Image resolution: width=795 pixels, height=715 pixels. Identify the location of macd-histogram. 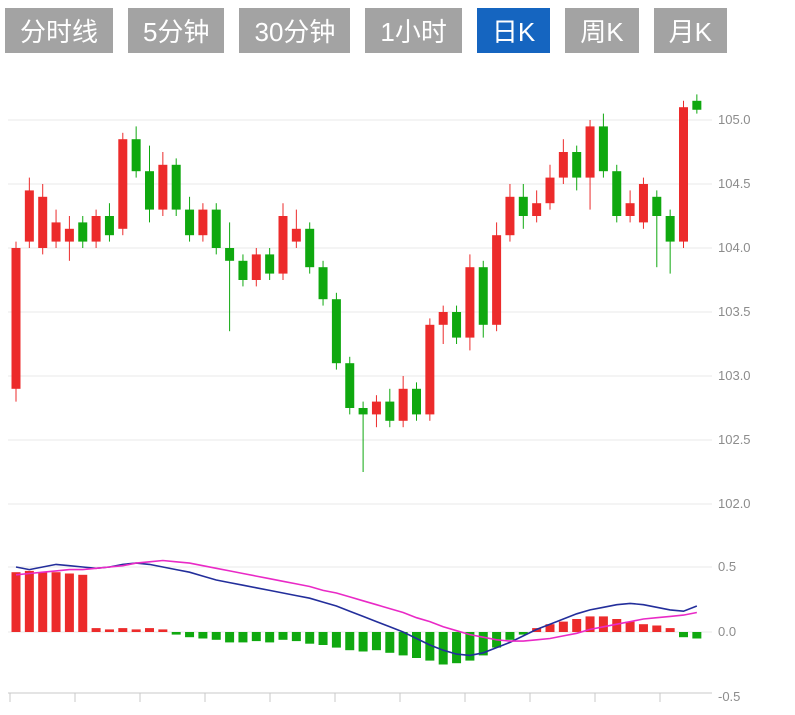
(356, 617).